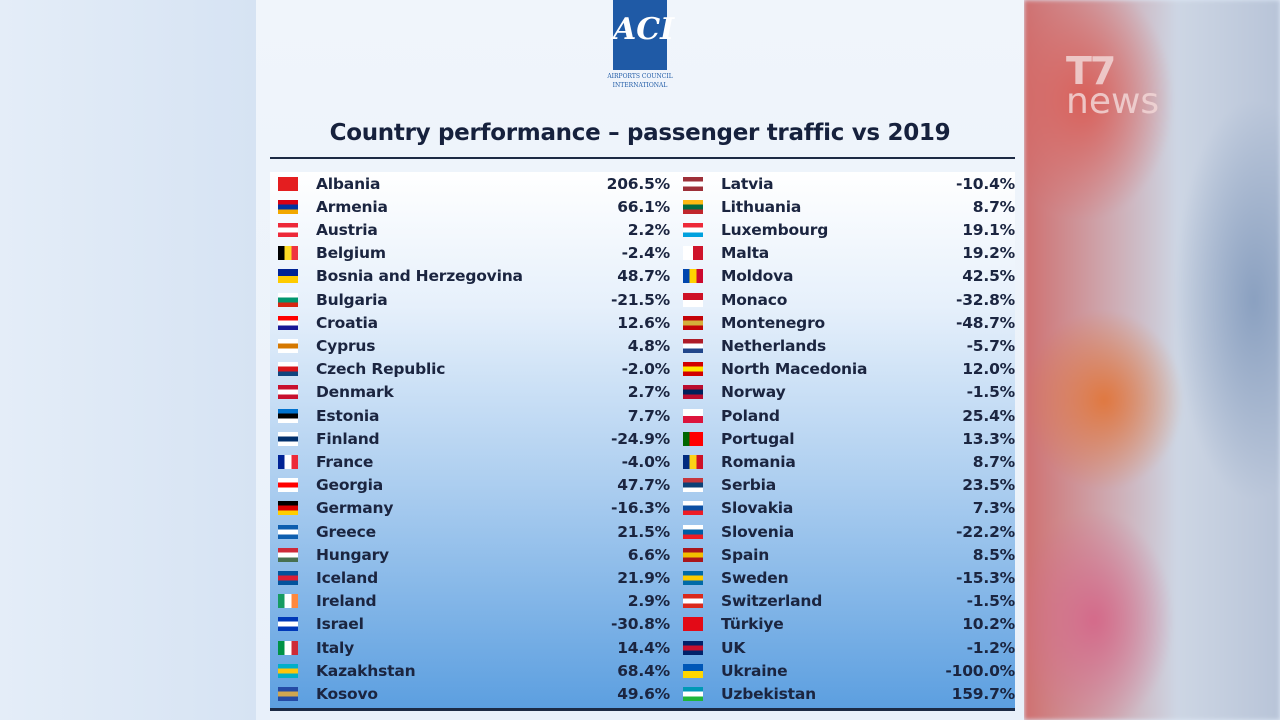 The image size is (1280, 720). What do you see at coordinates (845, 554) in the screenshot?
I see `table-row: Spain 8.5%` at bounding box center [845, 554].